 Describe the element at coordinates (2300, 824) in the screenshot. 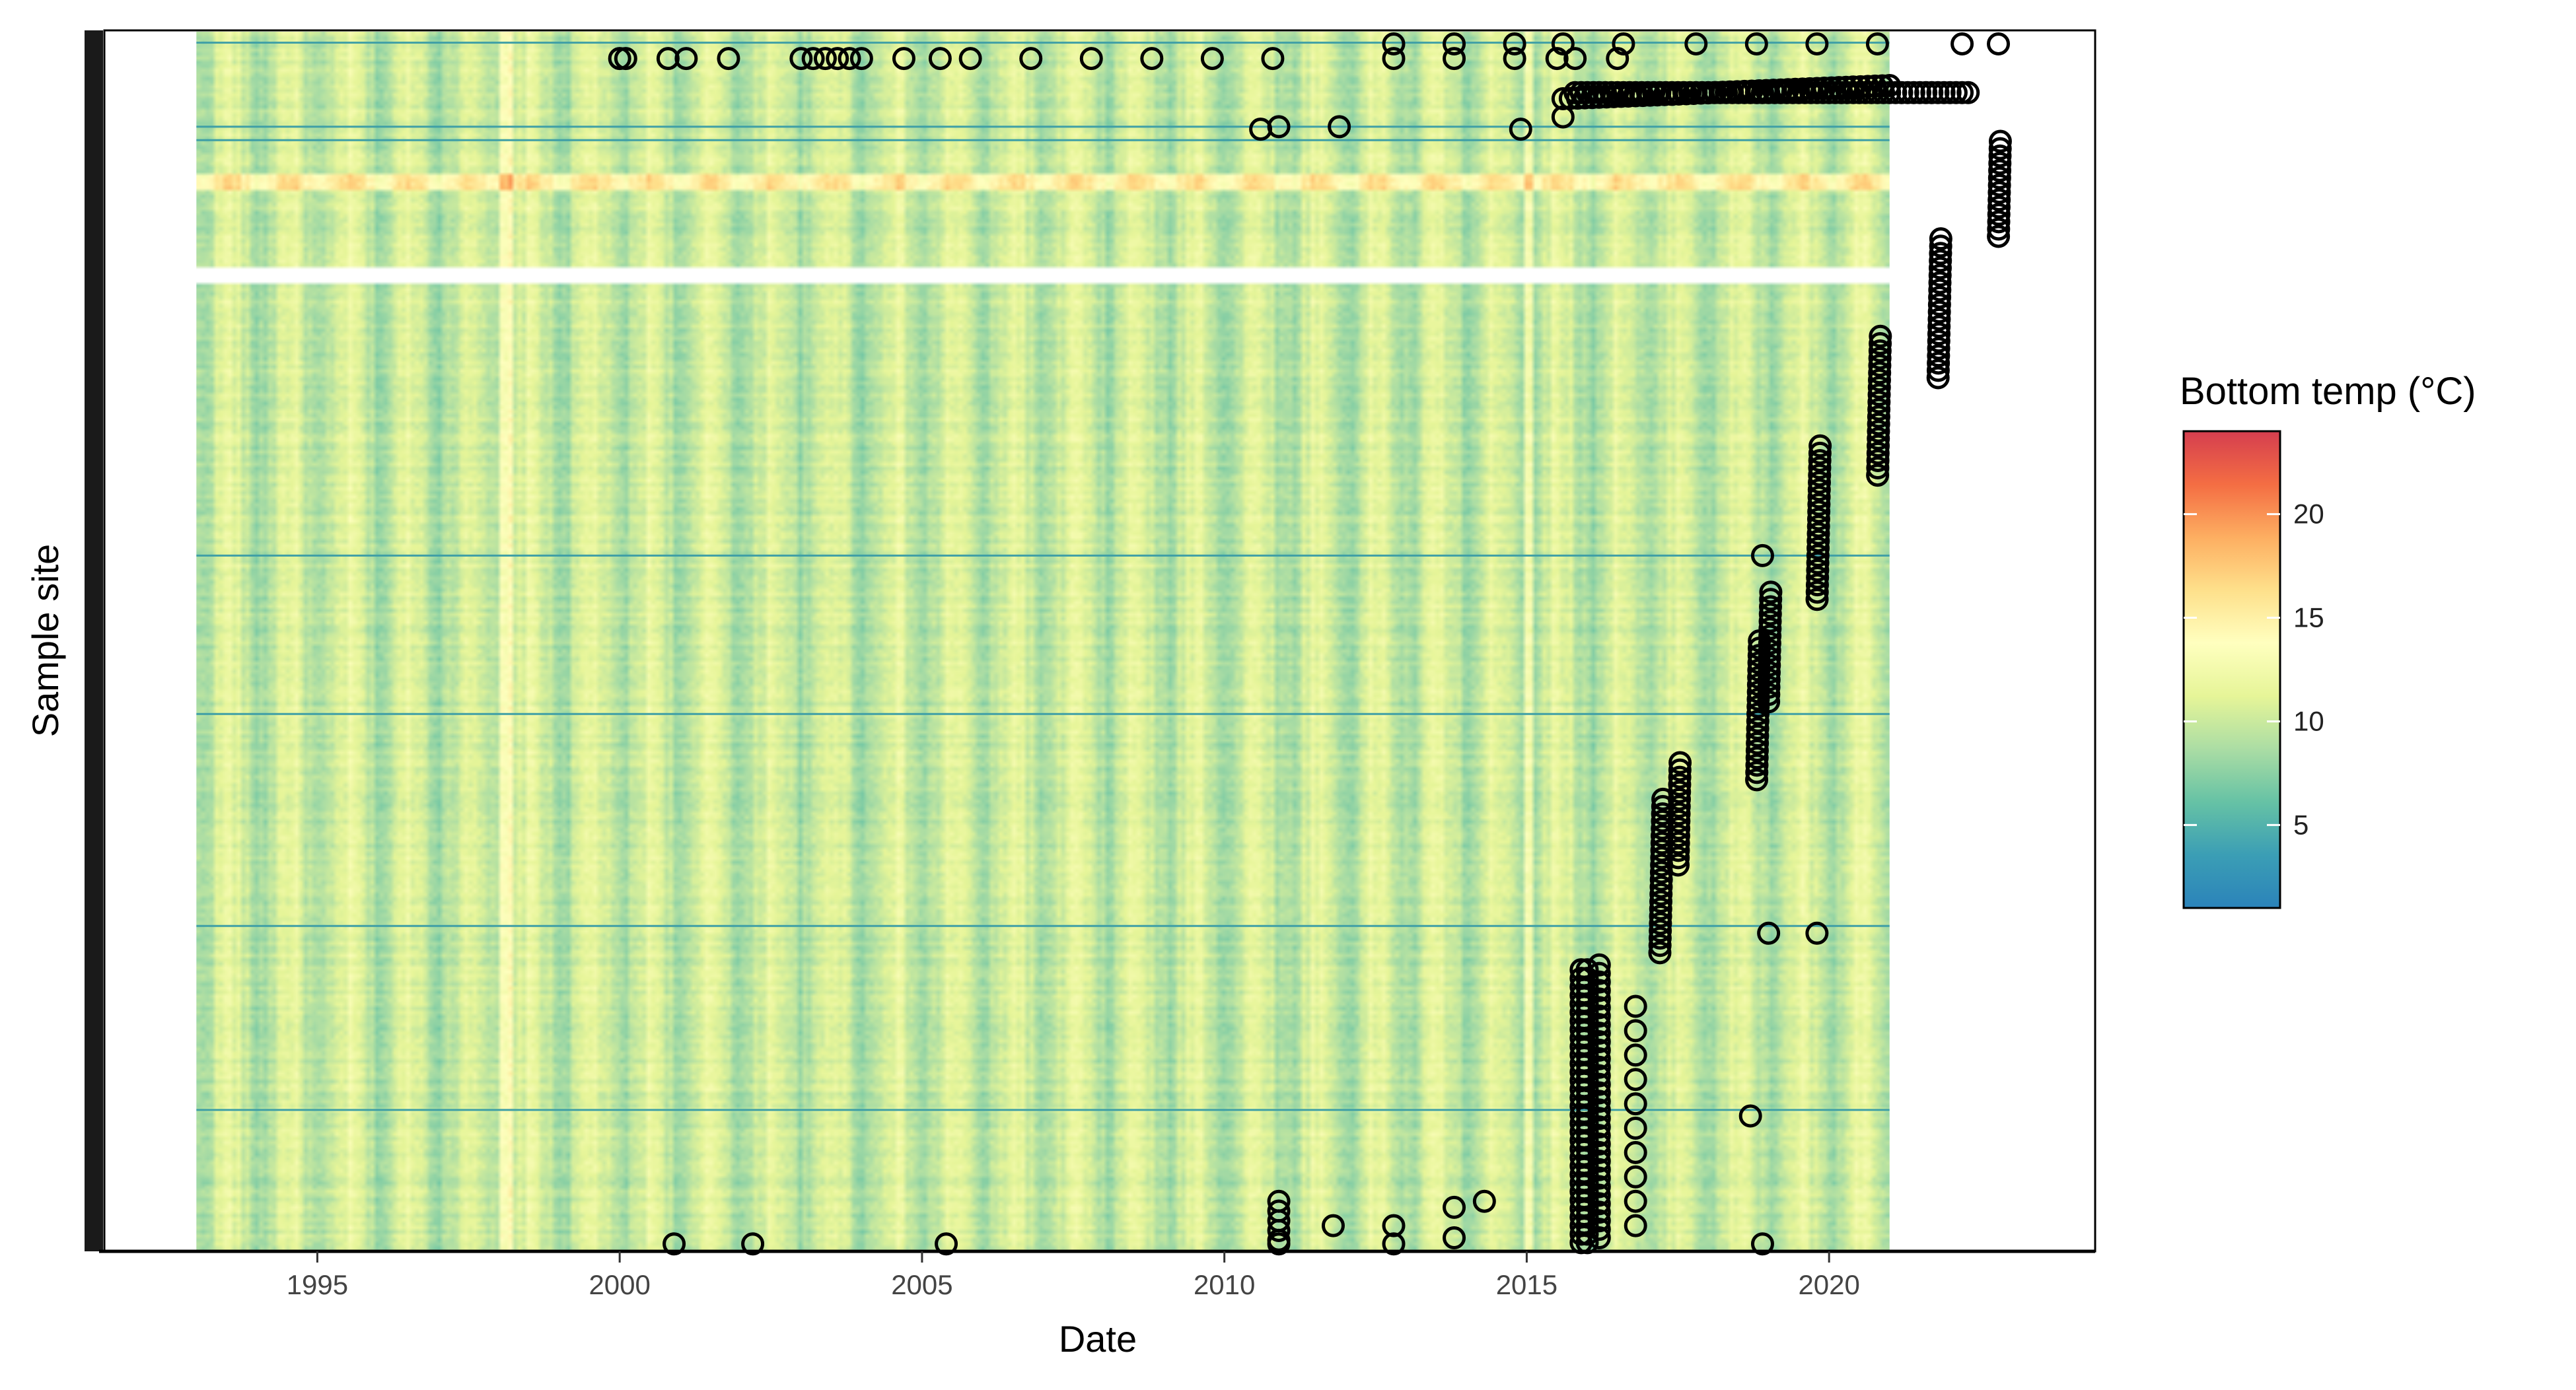

I see `legend-tick-label: 5` at that location.